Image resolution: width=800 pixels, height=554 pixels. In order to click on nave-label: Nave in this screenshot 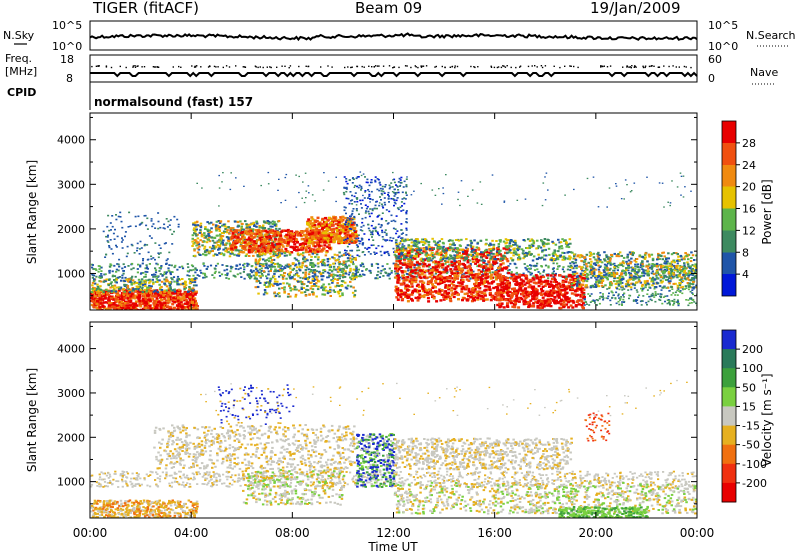, I will do `click(764, 72)`.